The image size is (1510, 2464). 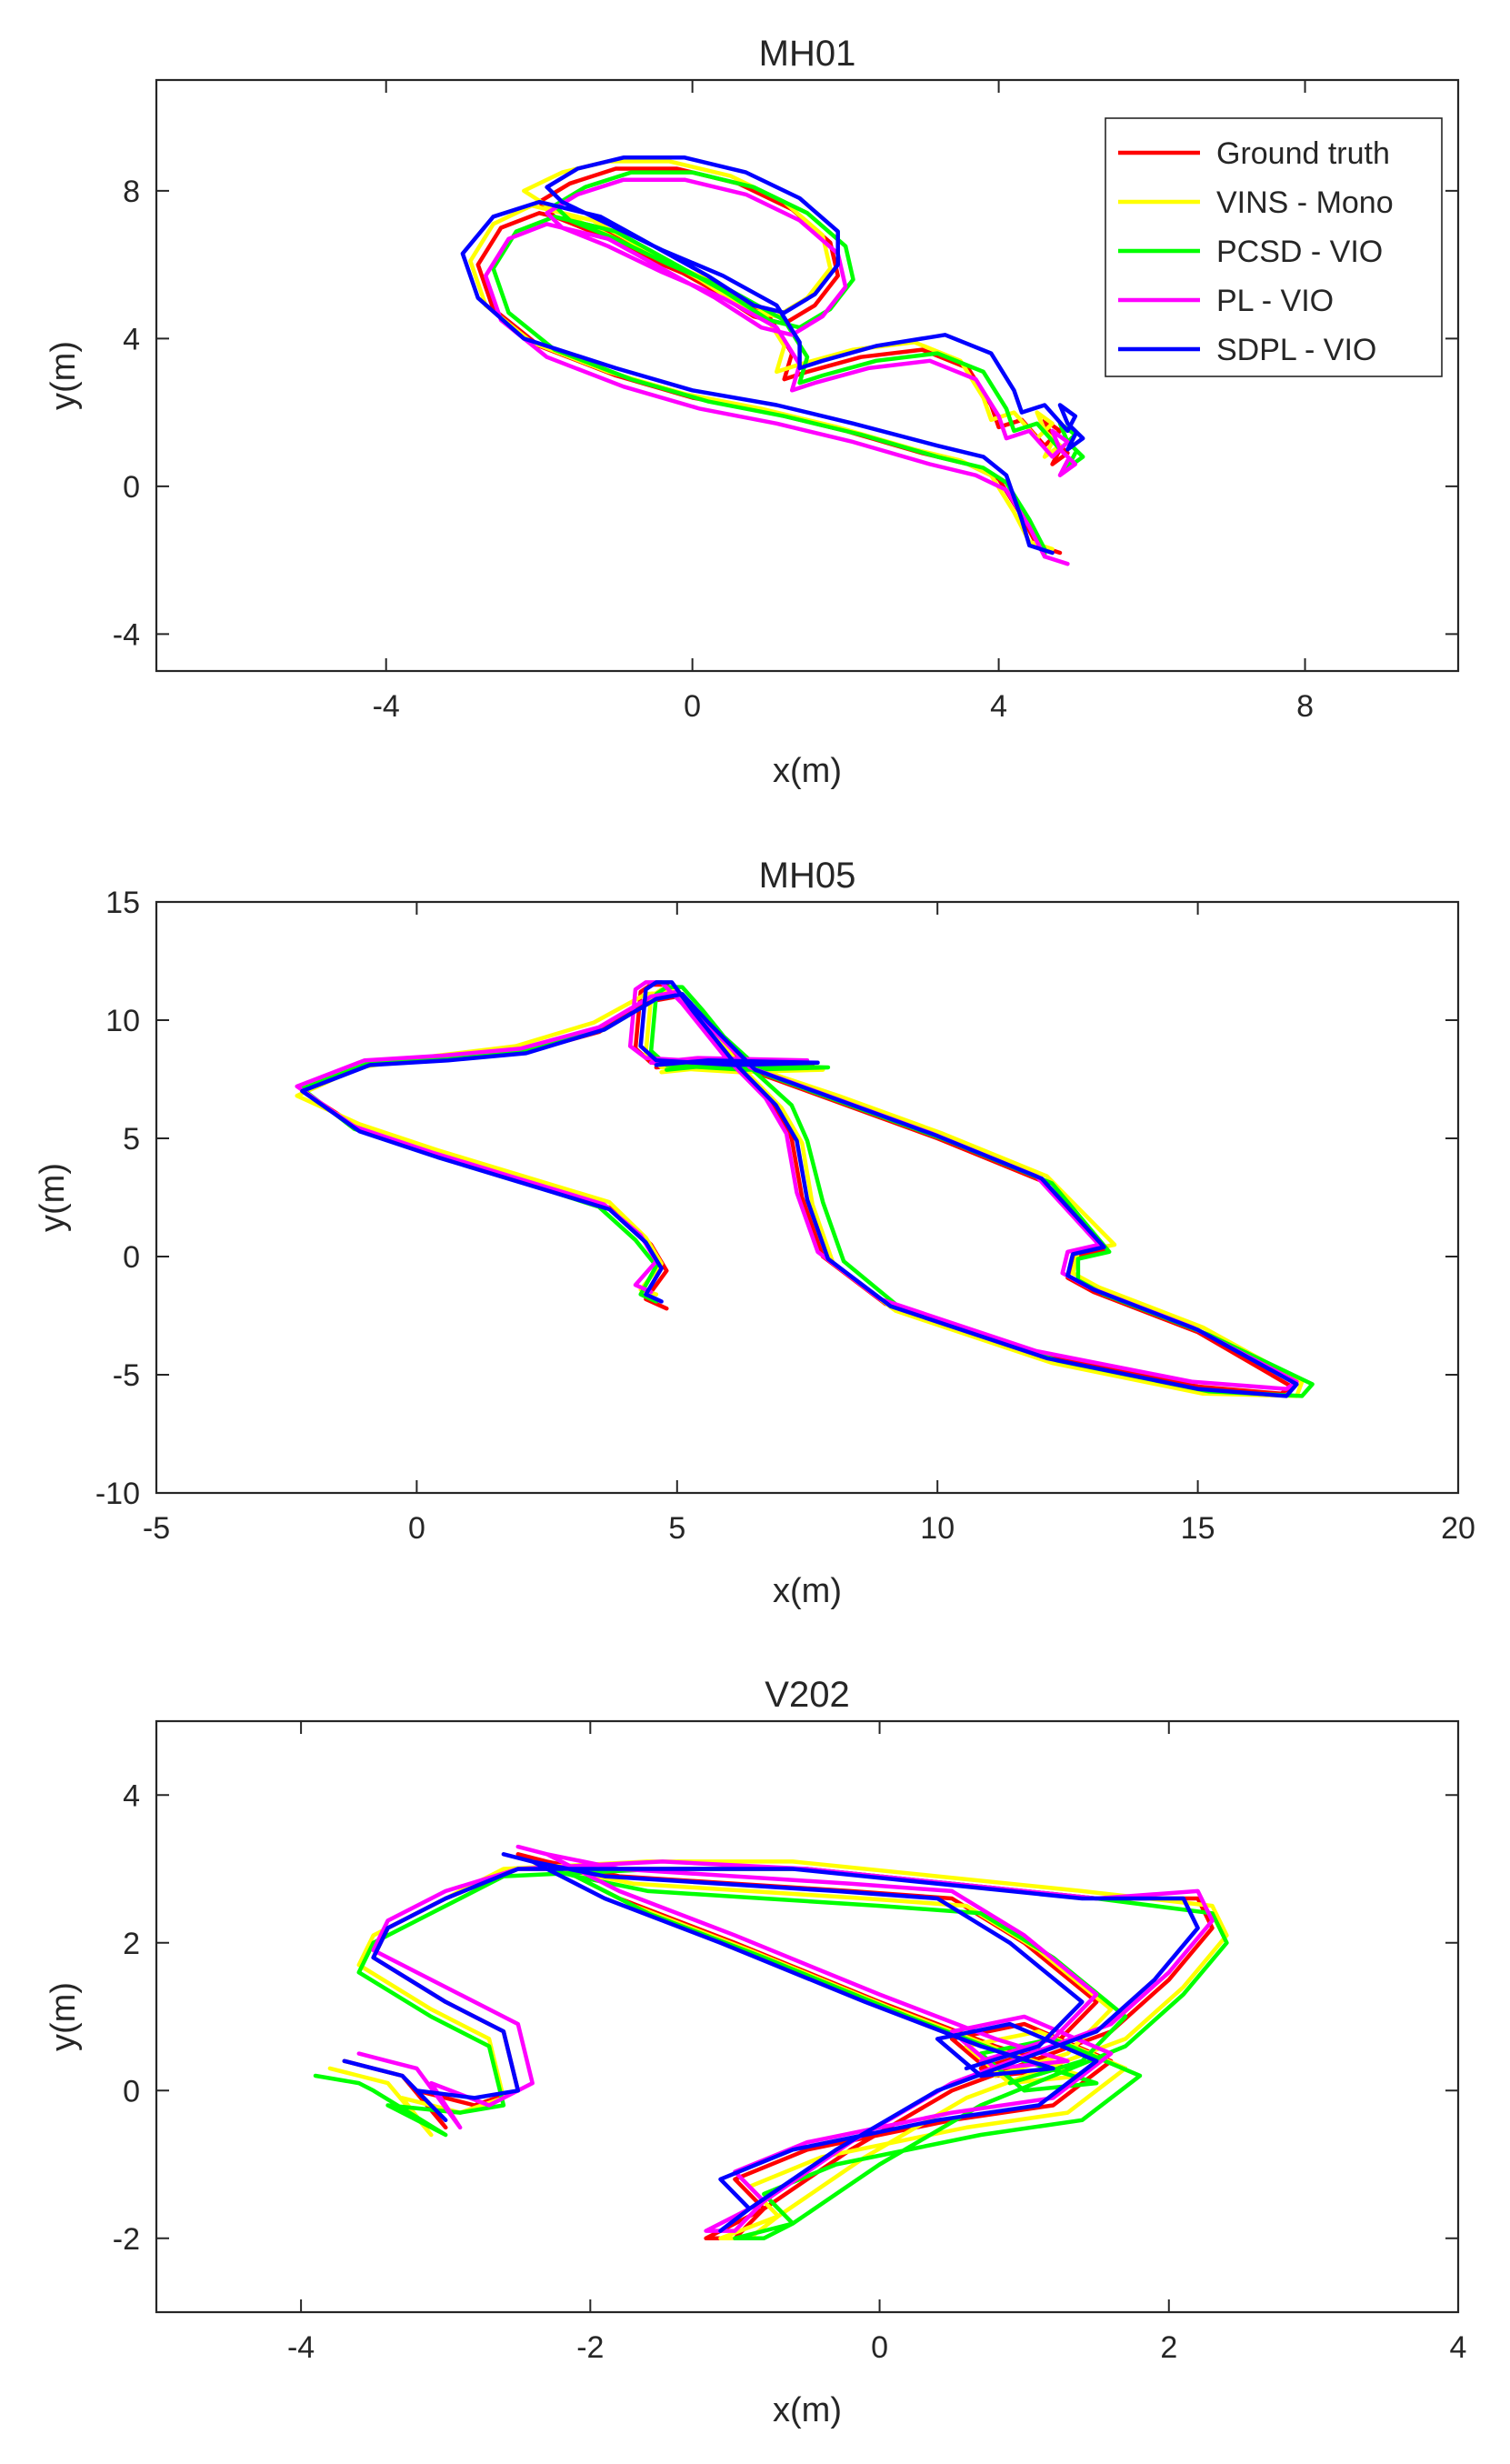 What do you see at coordinates (807, 1695) in the screenshot?
I see `chart-title: V202` at bounding box center [807, 1695].